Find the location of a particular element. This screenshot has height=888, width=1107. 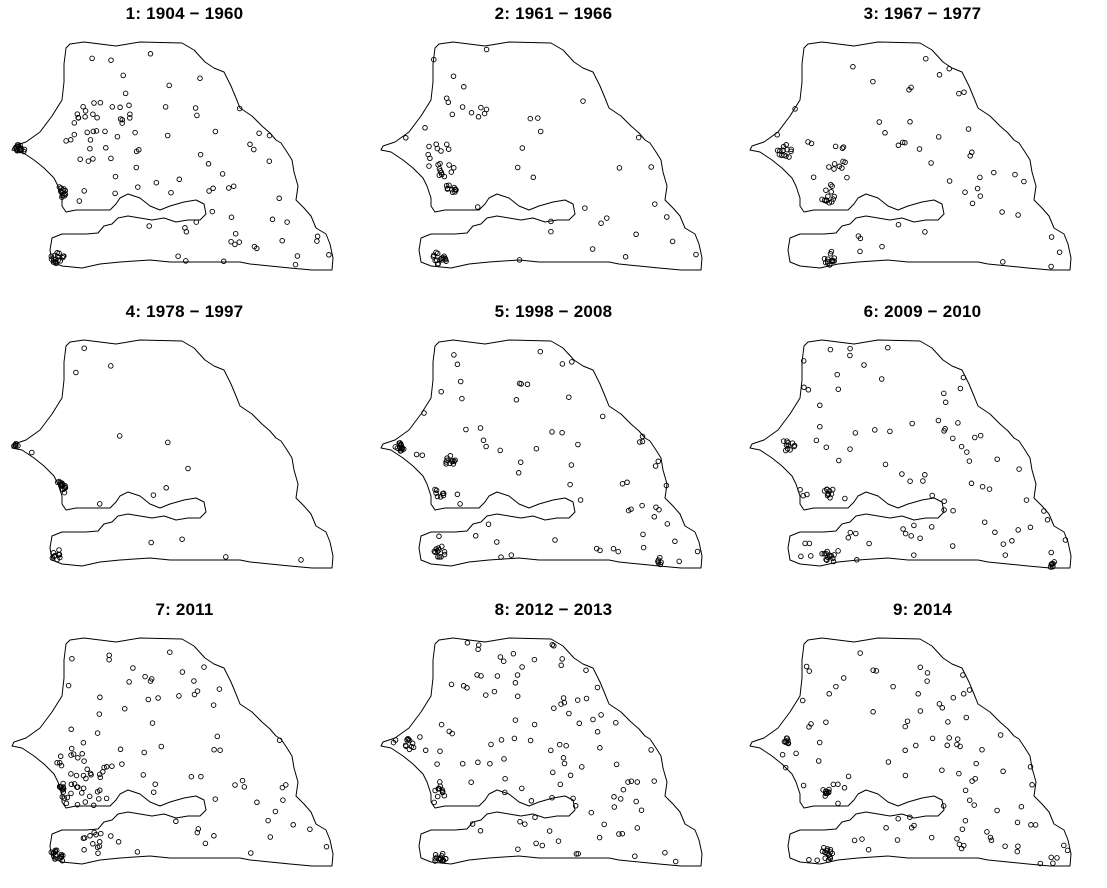

map-panel-3: 3: 1967 − 1977 is located at coordinates (922, 146).